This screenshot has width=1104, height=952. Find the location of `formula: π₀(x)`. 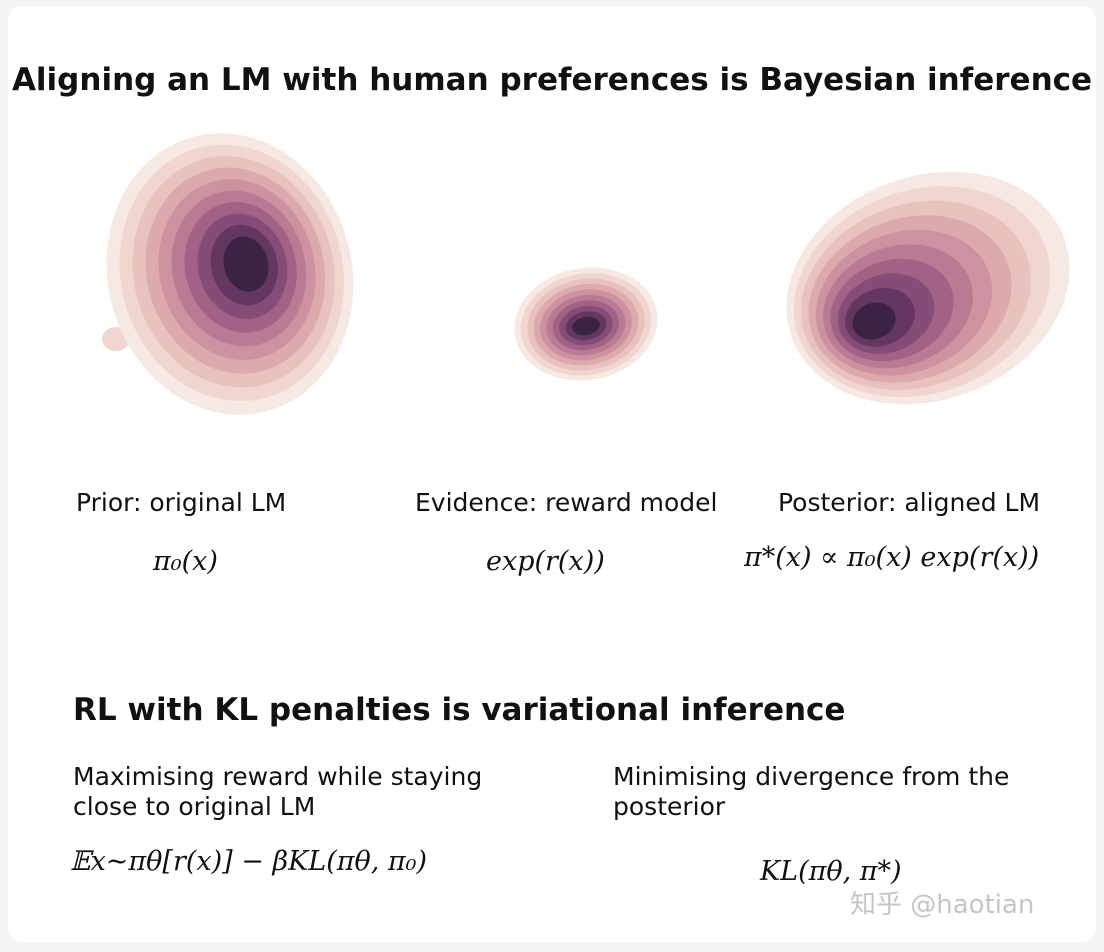

formula: π₀(x) is located at coordinates (185, 561).